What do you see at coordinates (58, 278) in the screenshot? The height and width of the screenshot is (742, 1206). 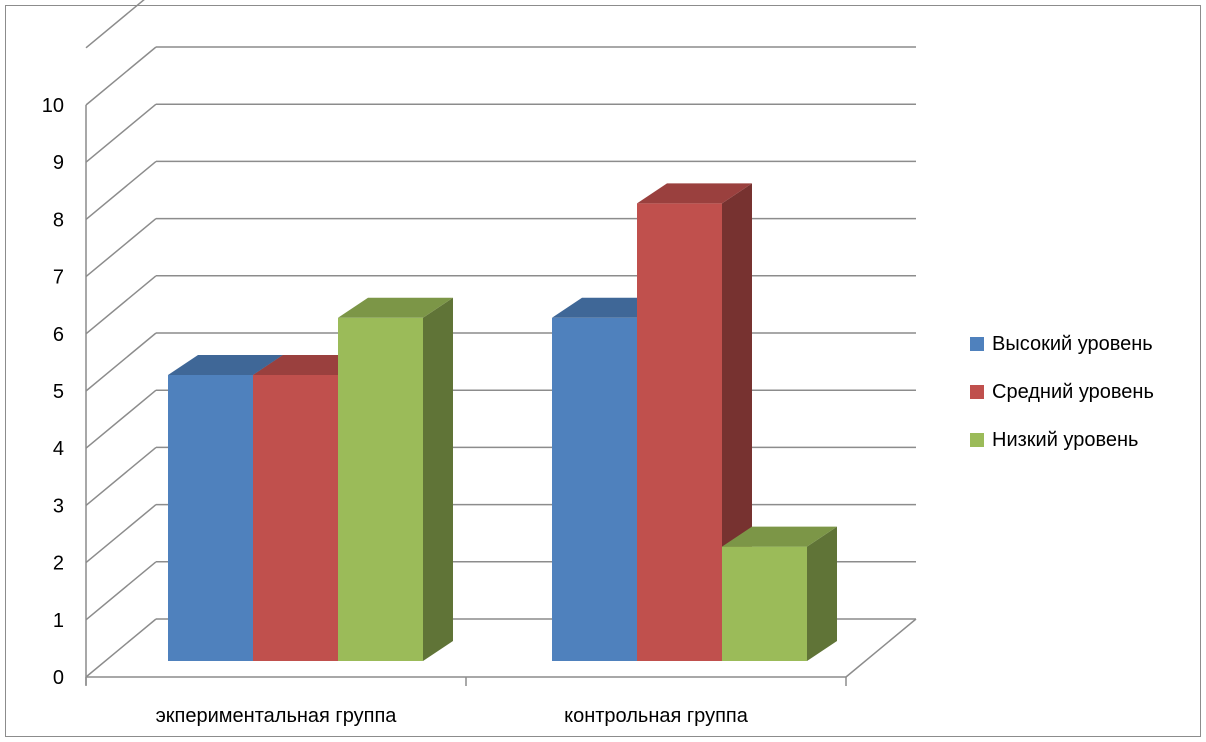 I see `y-tick-label-7: 7` at bounding box center [58, 278].